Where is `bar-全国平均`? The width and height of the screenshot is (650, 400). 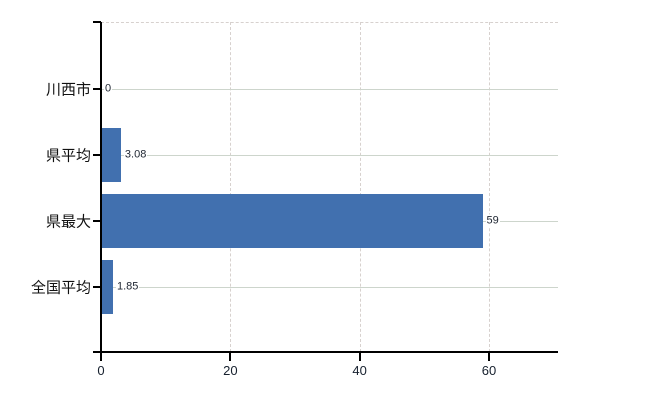
bar-全国平均 is located at coordinates (107, 287).